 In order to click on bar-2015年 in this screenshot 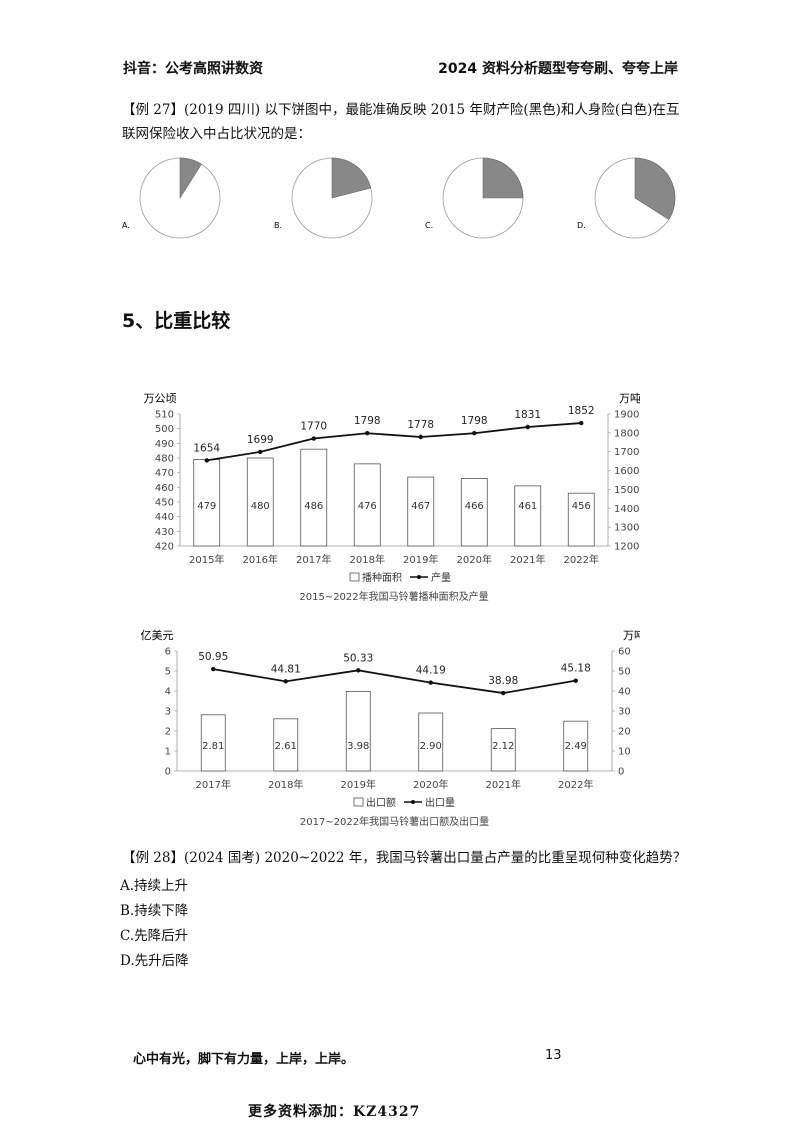, I will do `click(207, 503)`.